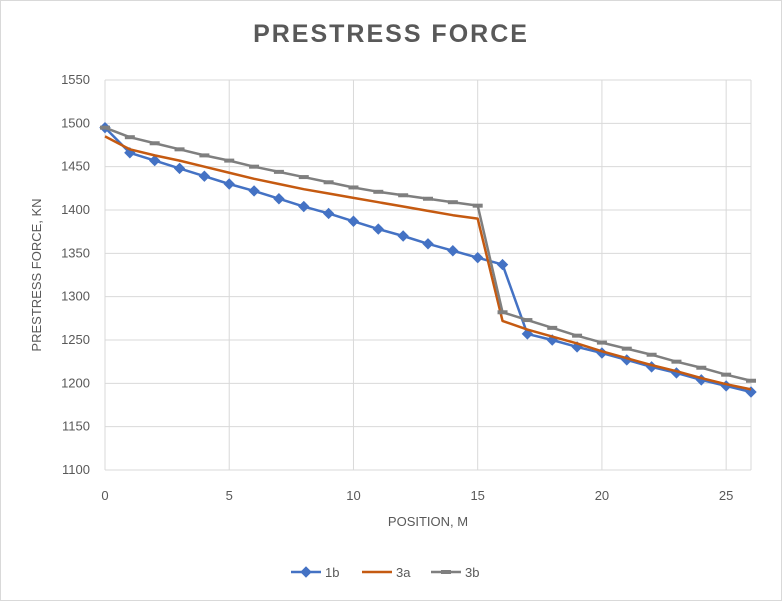 This screenshot has width=782, height=601. Describe the element at coordinates (403, 572) in the screenshot. I see `legend-label: 3a` at that location.